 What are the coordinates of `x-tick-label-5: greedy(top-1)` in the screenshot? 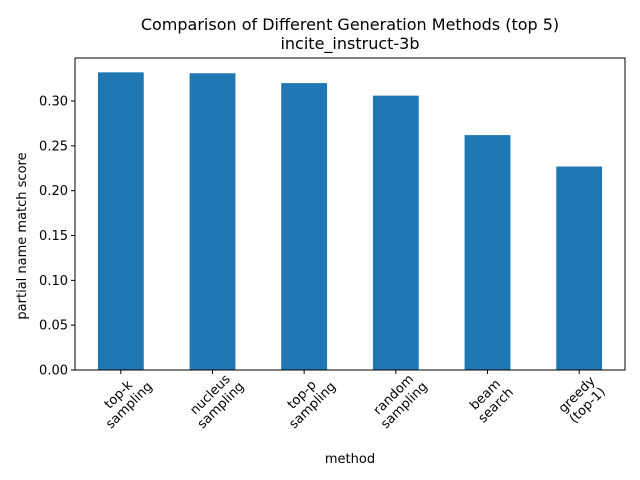 It's located at (582, 400).